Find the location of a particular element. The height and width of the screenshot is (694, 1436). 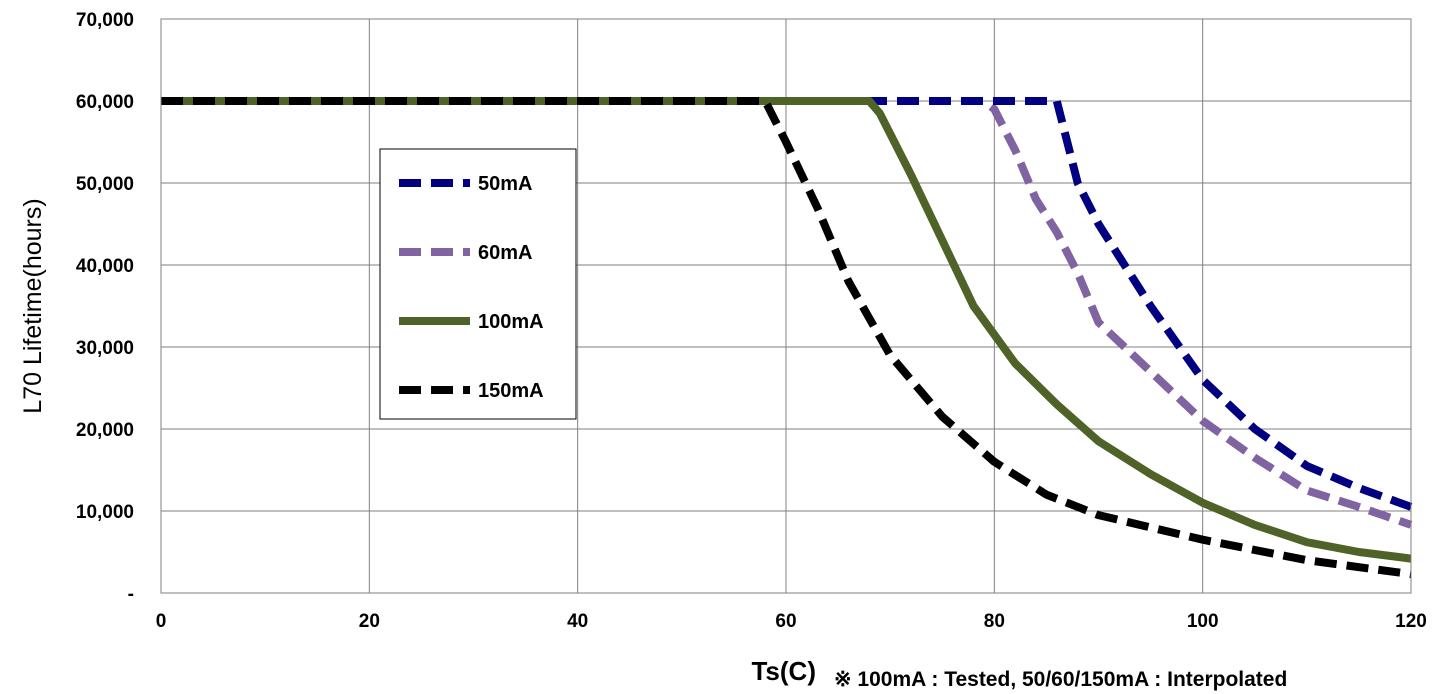

y-tick-label: 60,000 is located at coordinates (105, 102).